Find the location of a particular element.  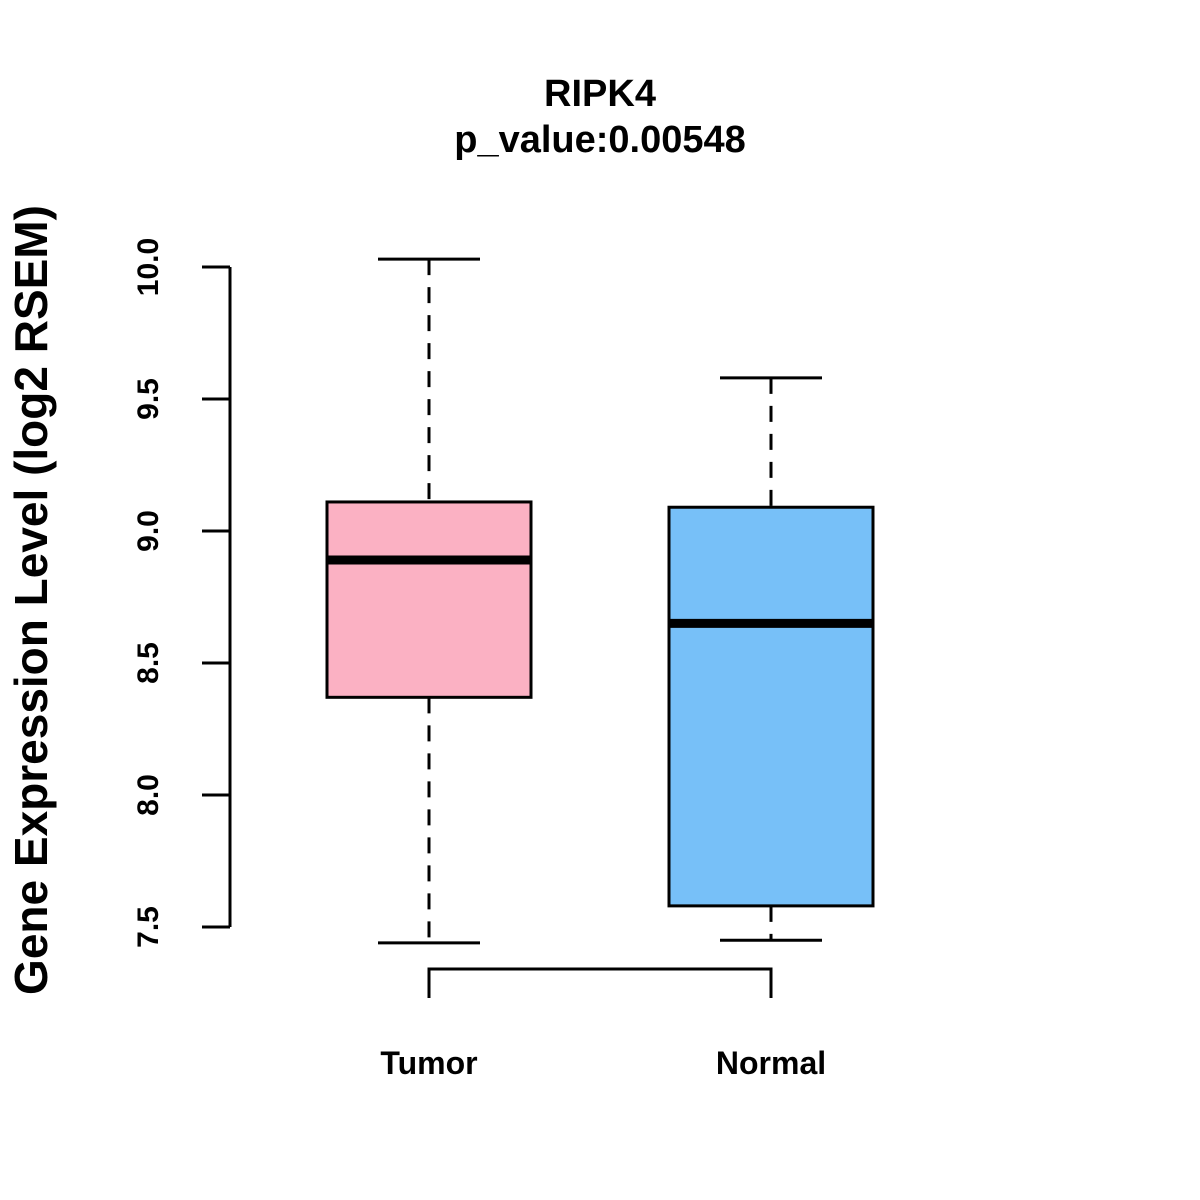

y-axis-label: Gene Expression Level (log2 RSEM) is located at coordinates (31, 600).